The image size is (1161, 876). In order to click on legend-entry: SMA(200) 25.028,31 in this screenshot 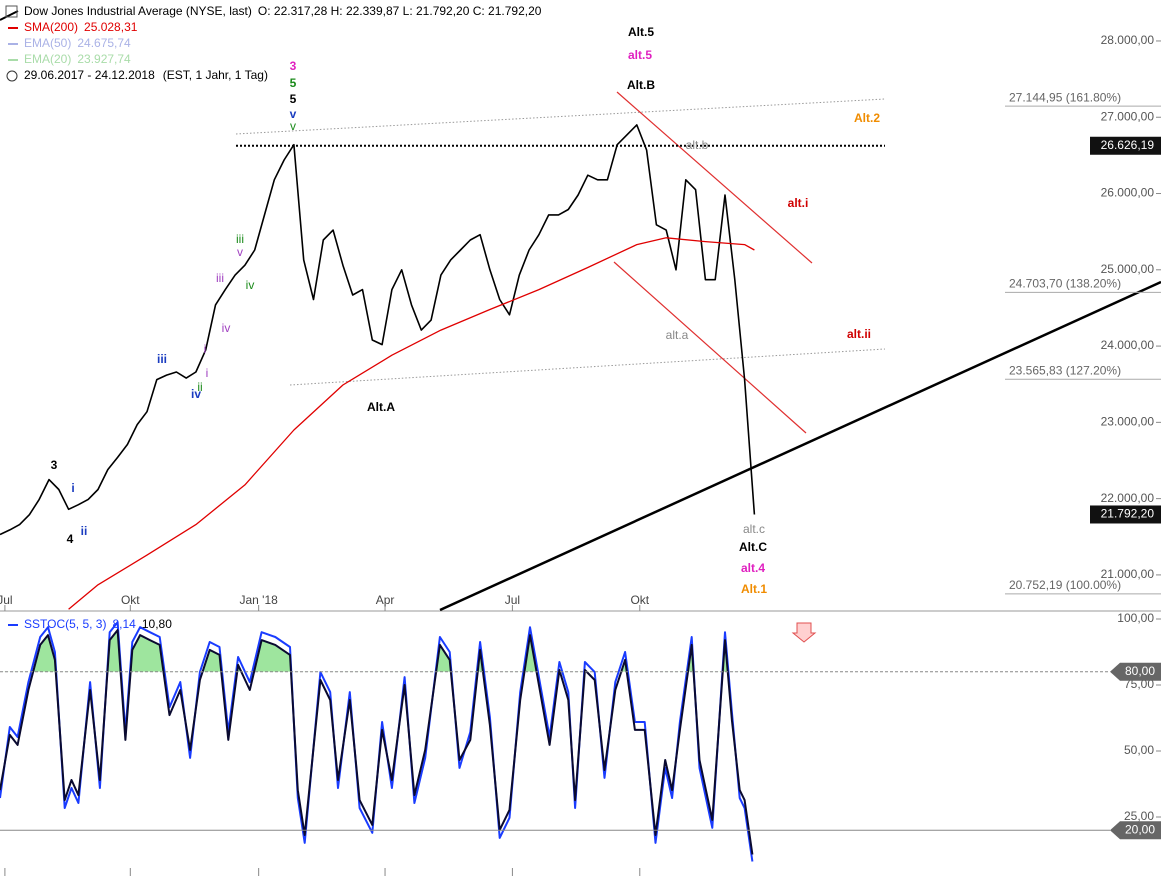, I will do `click(81, 27)`.